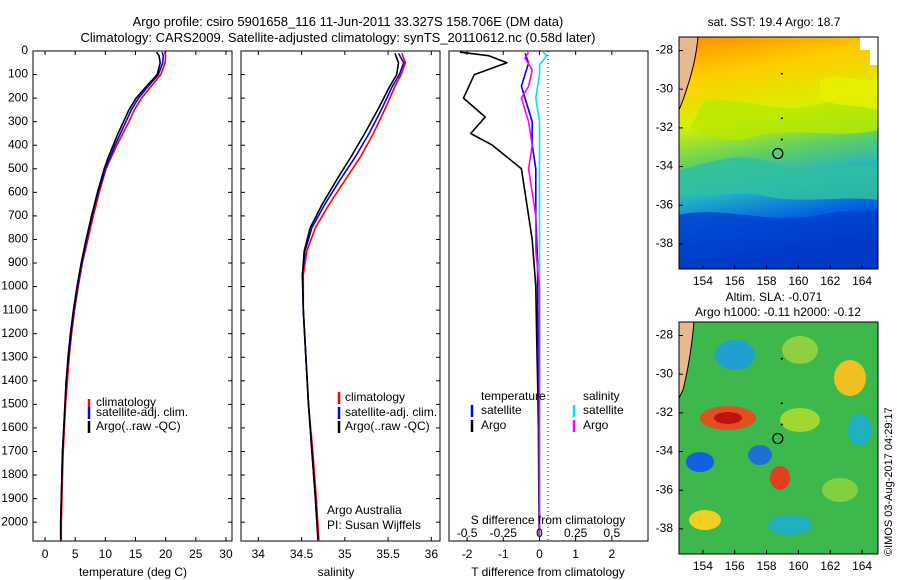 The image size is (900, 580). I want to click on x-tick2-label: -0.25, so click(504, 533).